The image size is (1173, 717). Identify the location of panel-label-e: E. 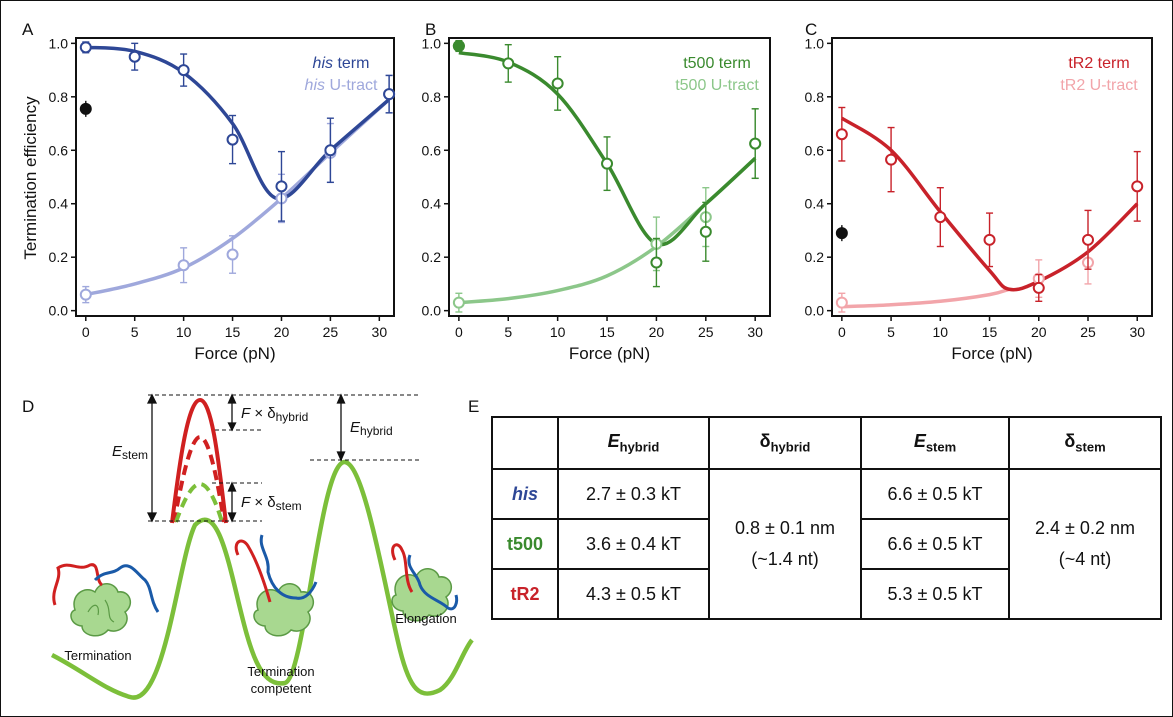
(473, 406).